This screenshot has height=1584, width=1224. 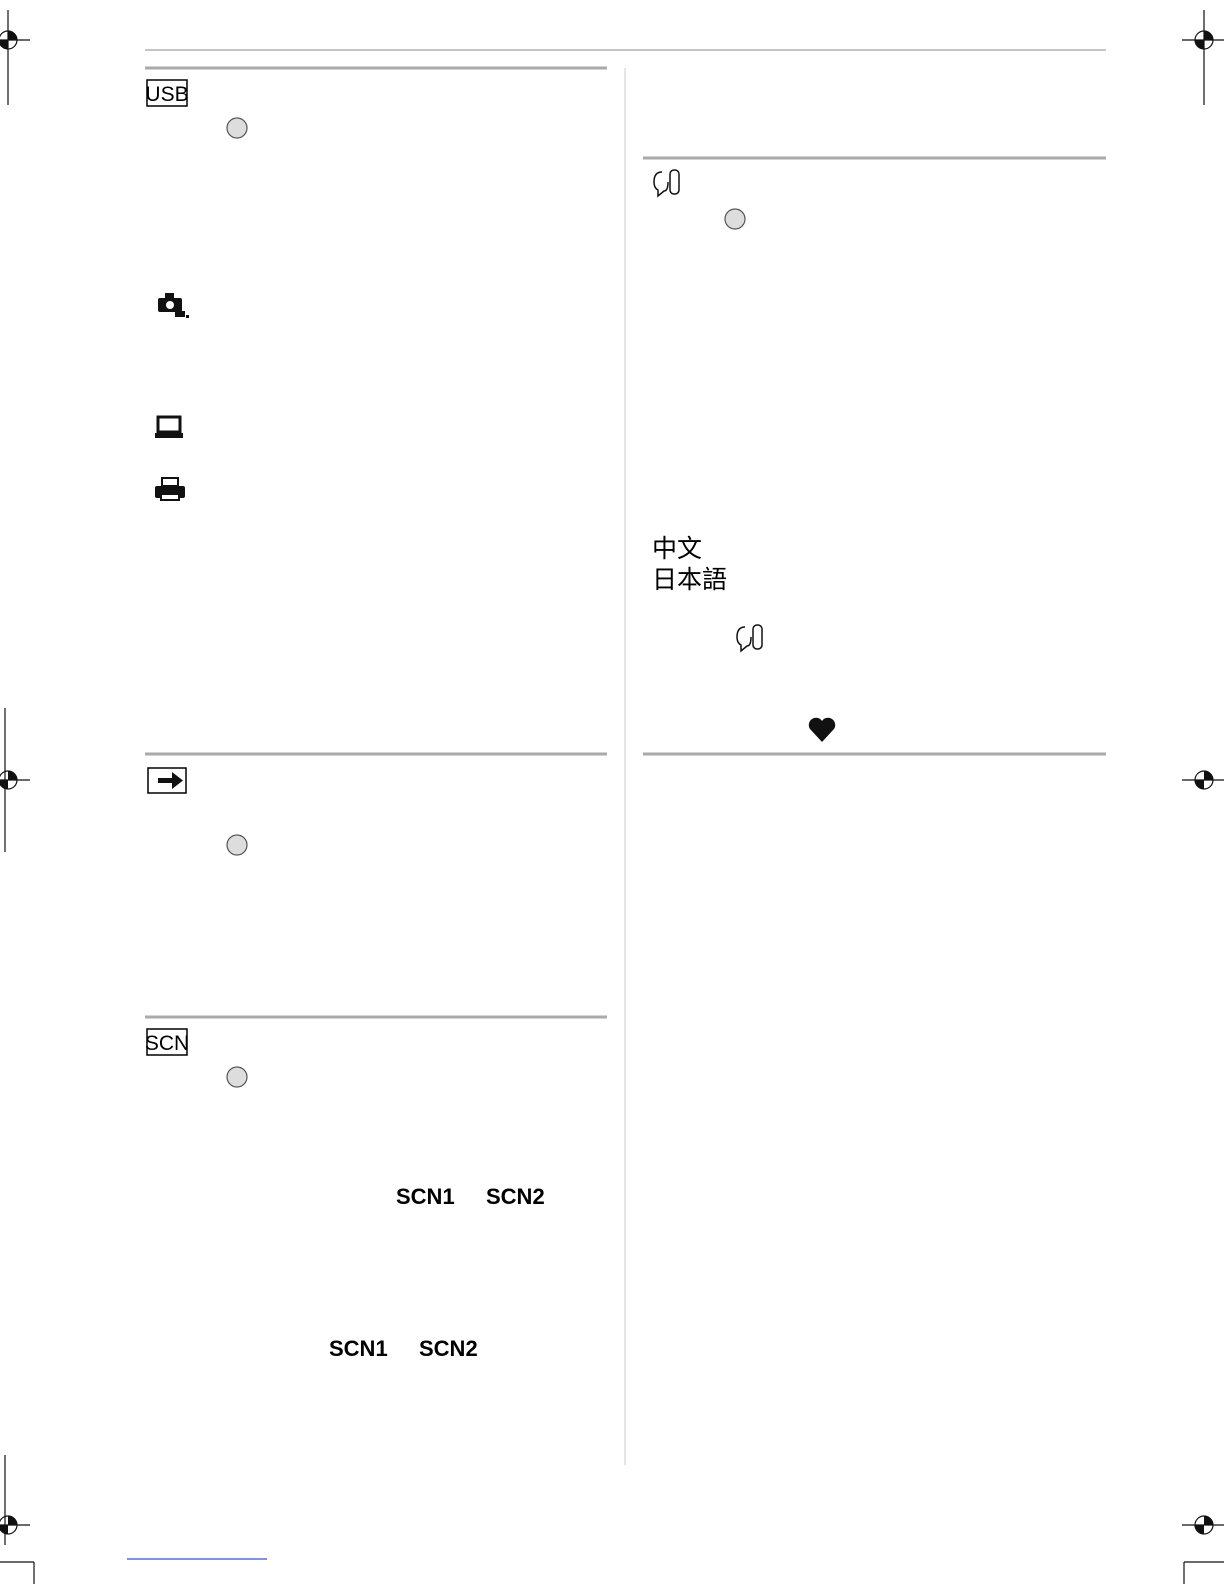 I want to click on scn-icon-label: SCN, so click(x=167, y=1043).